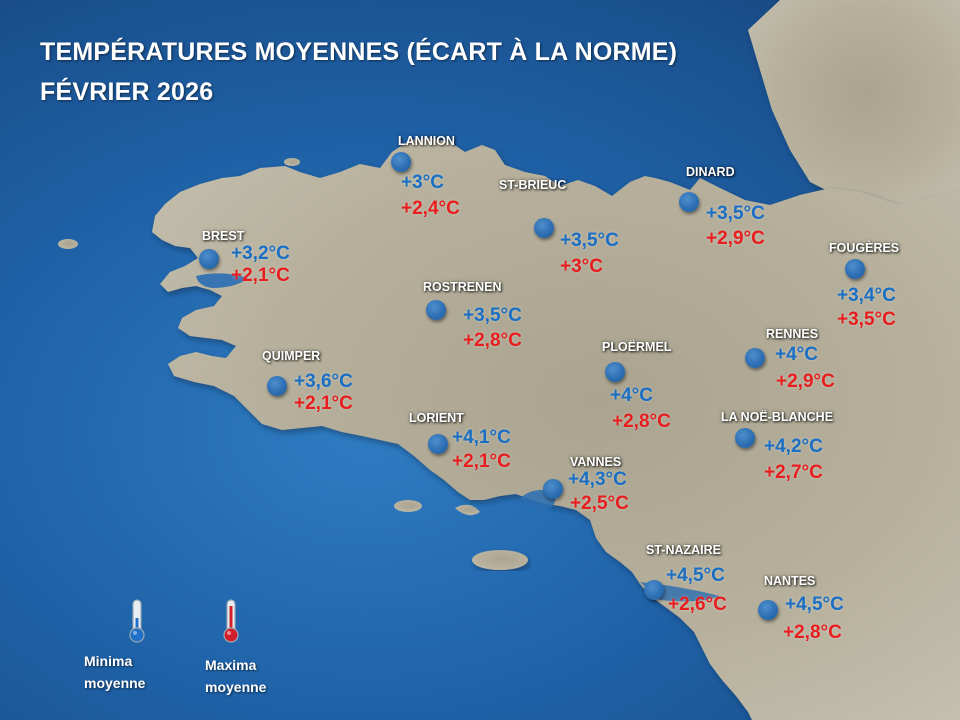 Image resolution: width=960 pixels, height=720 pixels. I want to click on station-tmin: +4,3°C, so click(597, 479).